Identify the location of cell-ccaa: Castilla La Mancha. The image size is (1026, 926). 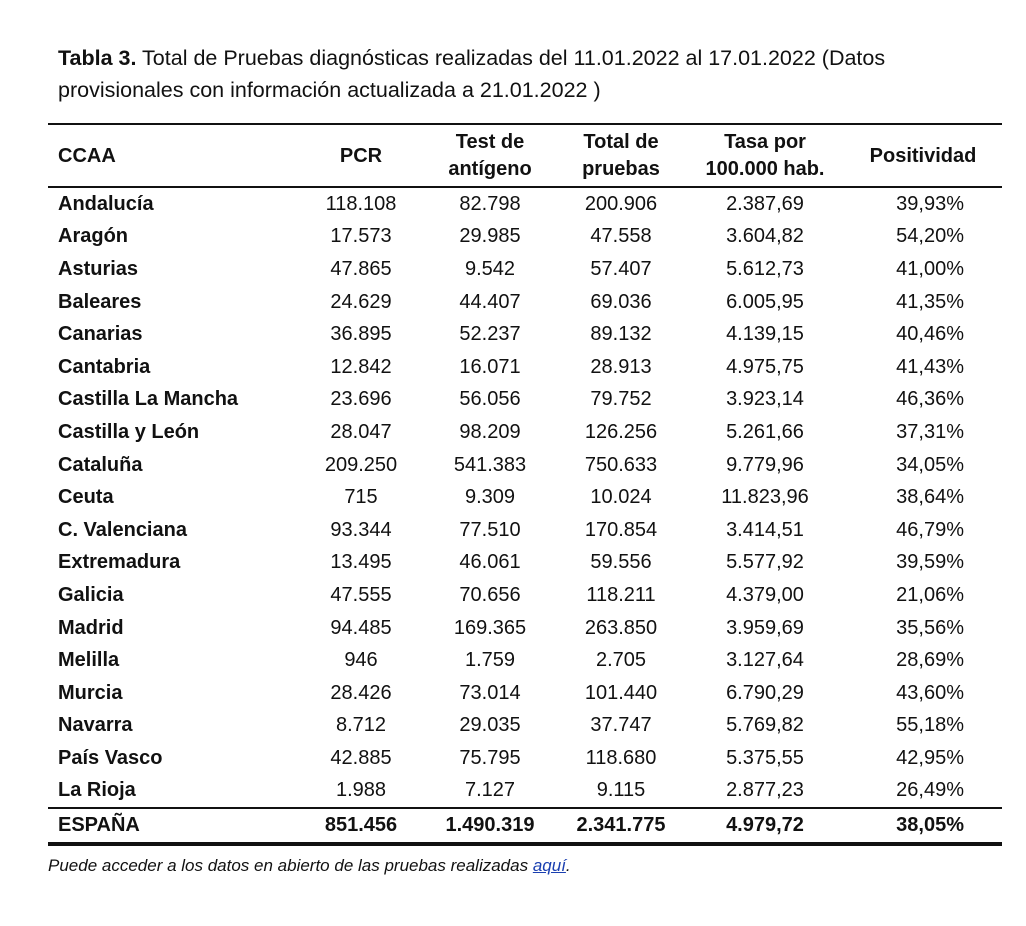
(148, 399).